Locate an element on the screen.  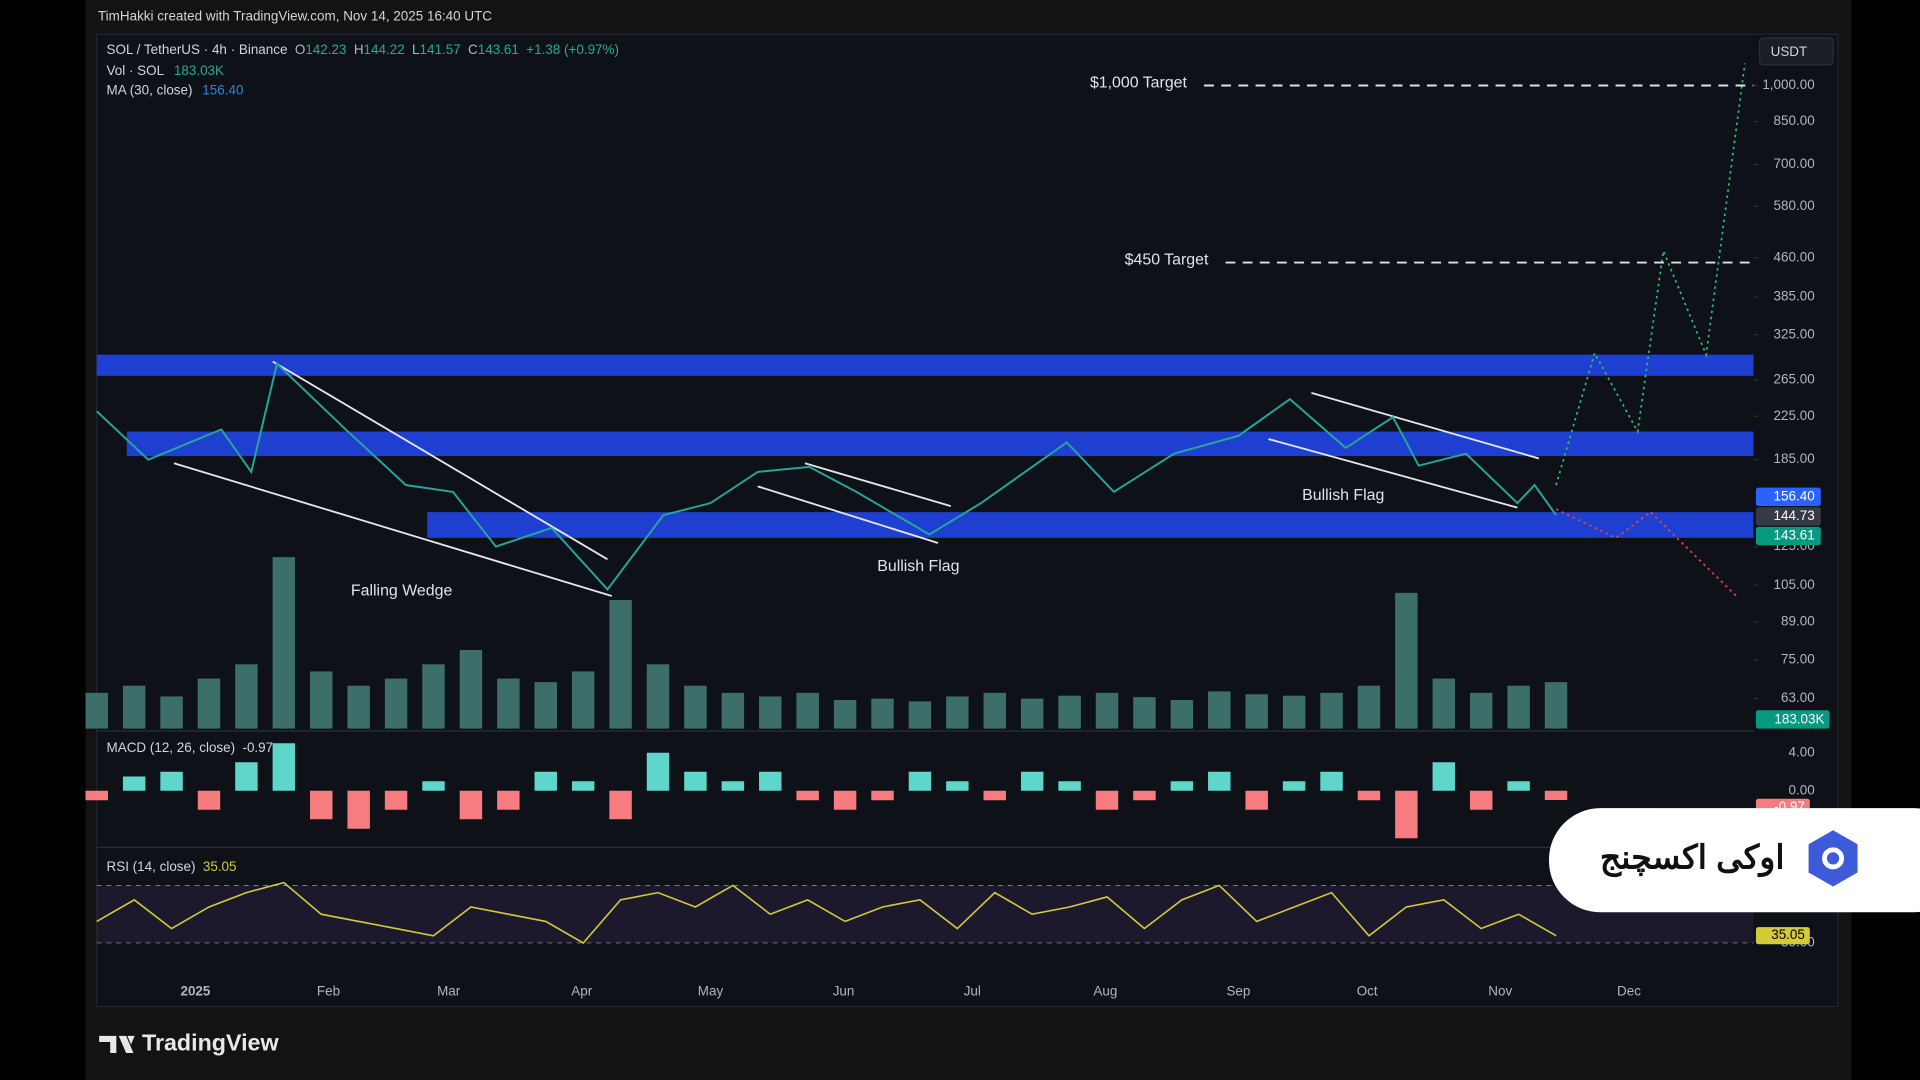
rsi-badge-label: 35.05 is located at coordinates (1788, 934).